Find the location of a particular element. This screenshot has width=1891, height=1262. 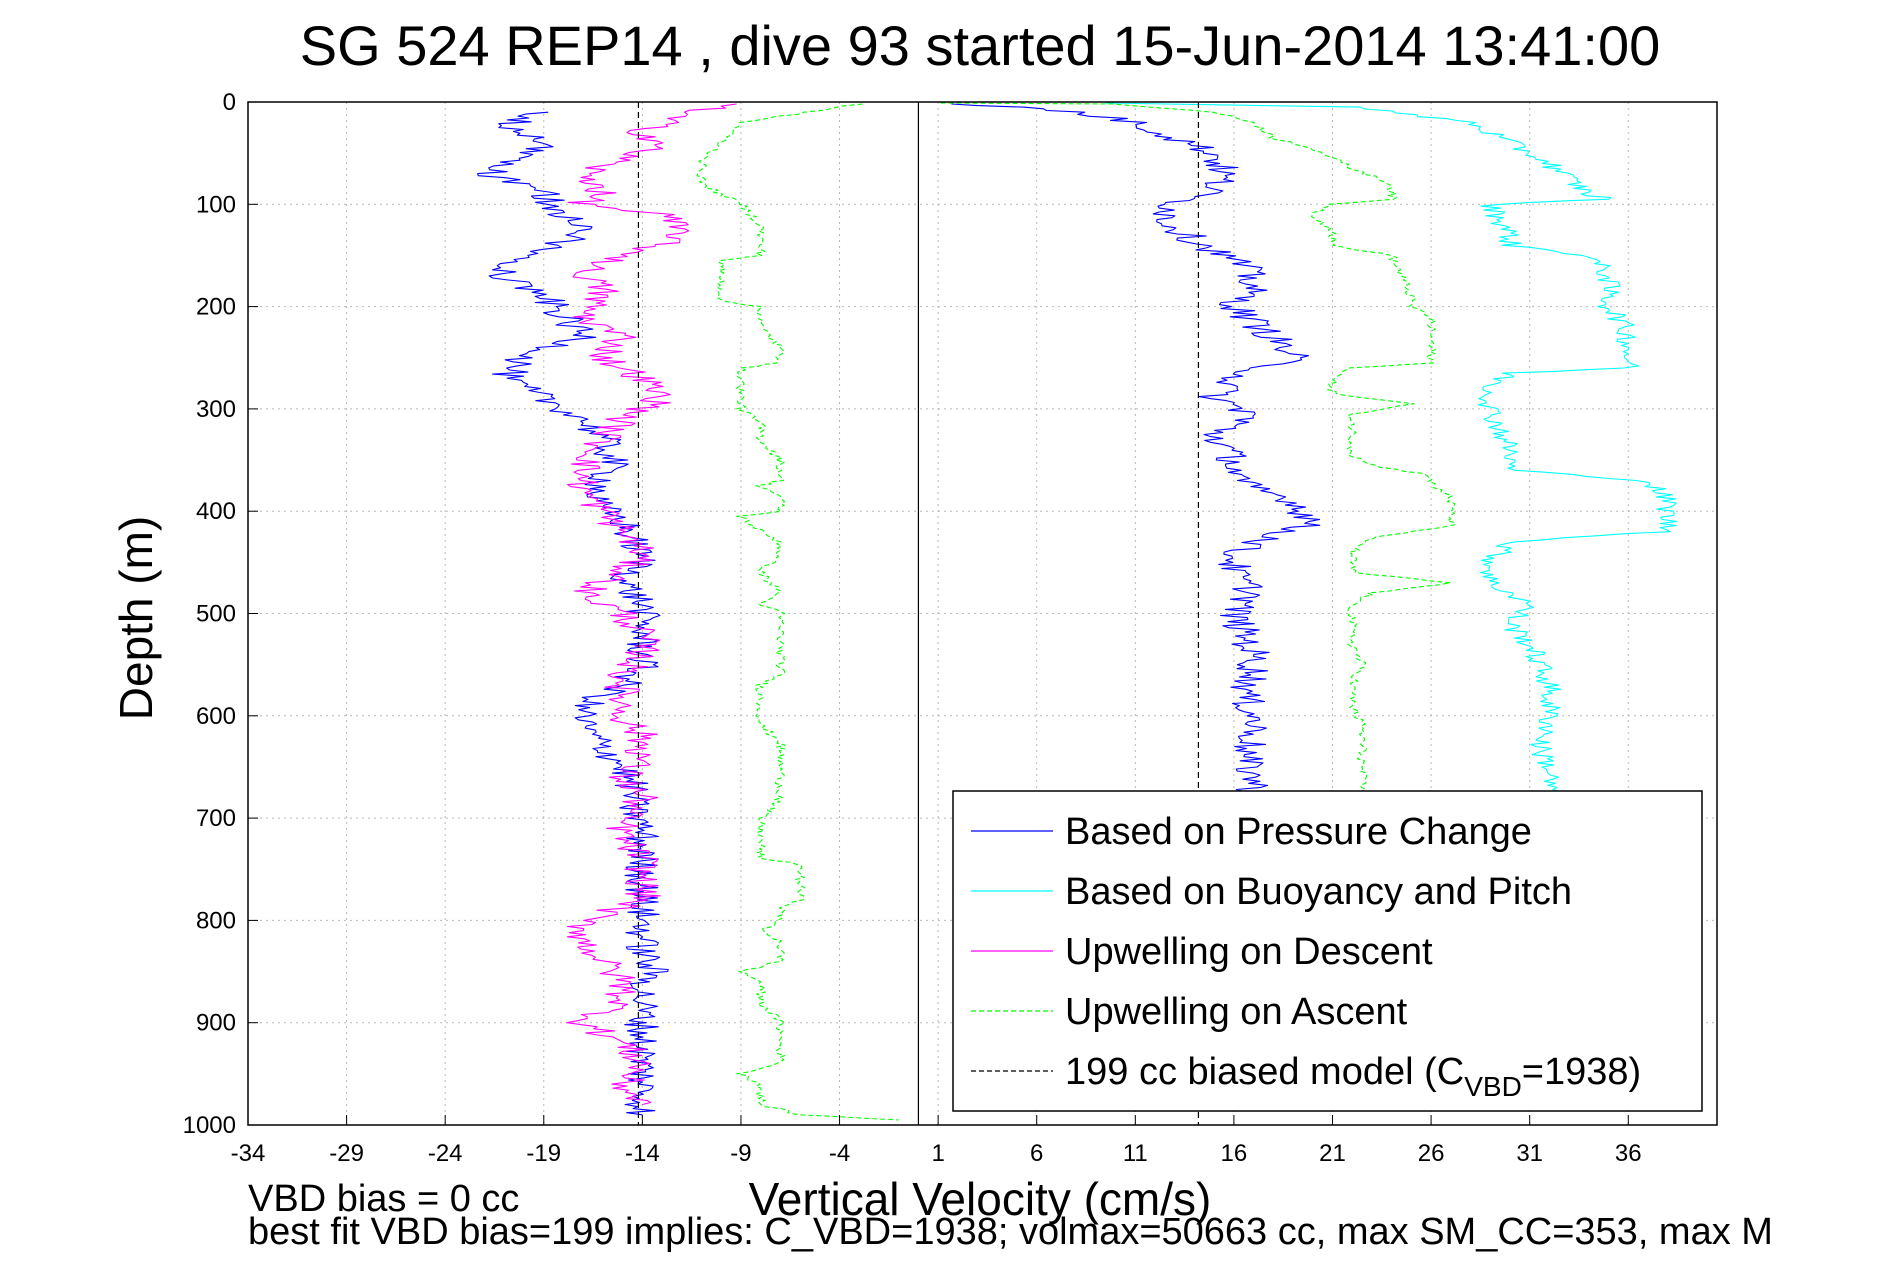

legend-box is located at coordinates (1327, 951).